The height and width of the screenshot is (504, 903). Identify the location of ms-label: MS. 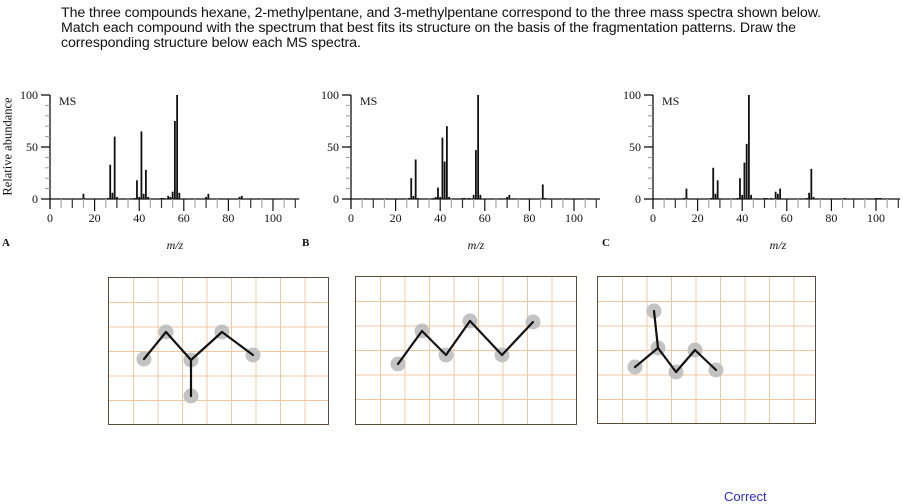
(368, 101).